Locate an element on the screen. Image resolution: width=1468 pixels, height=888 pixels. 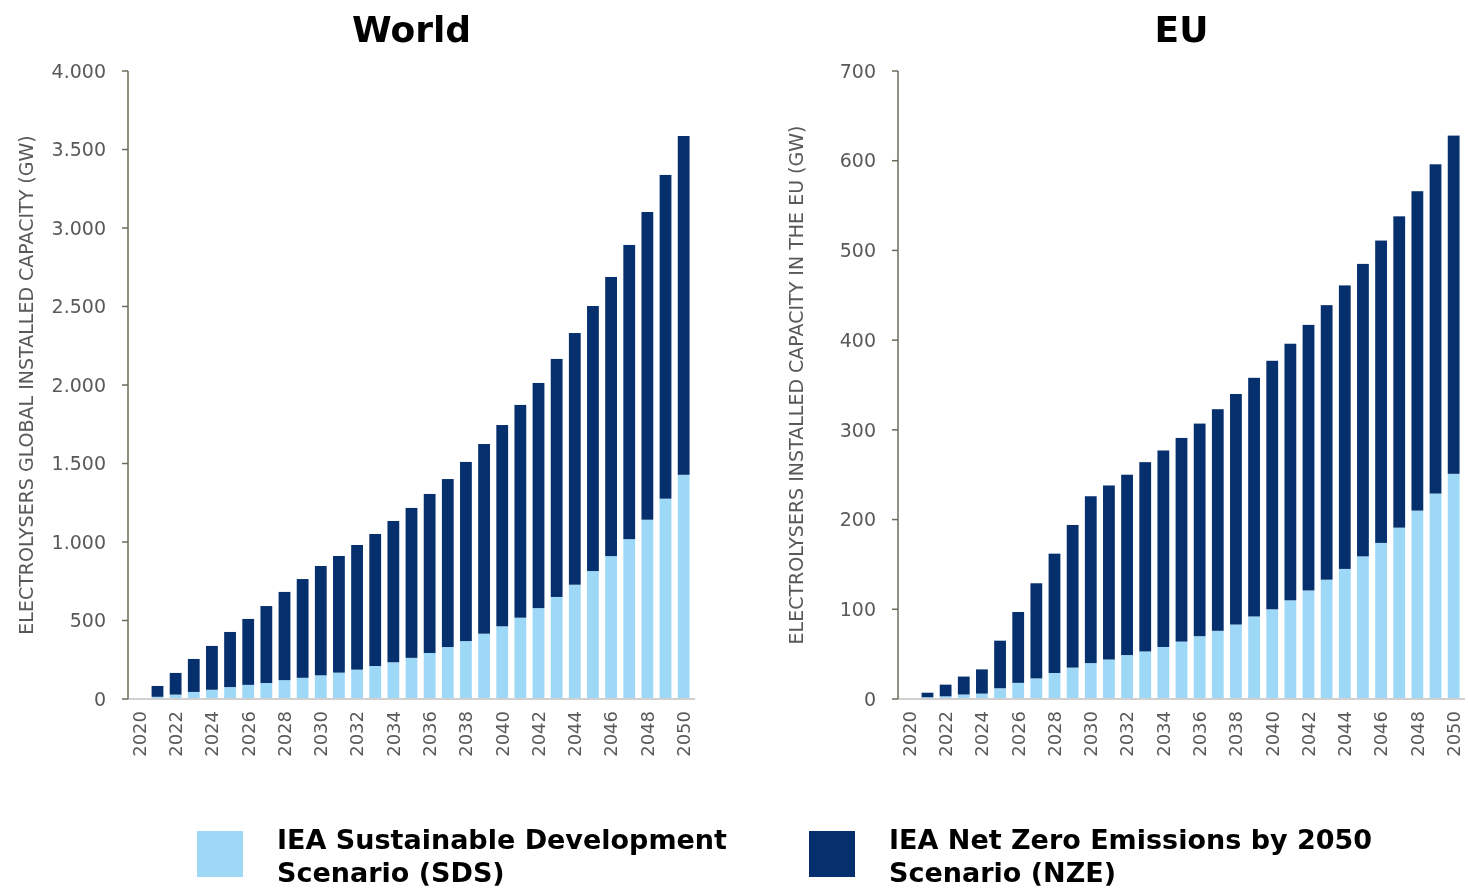
y-tick-label: 400 is located at coordinates (857, 339).